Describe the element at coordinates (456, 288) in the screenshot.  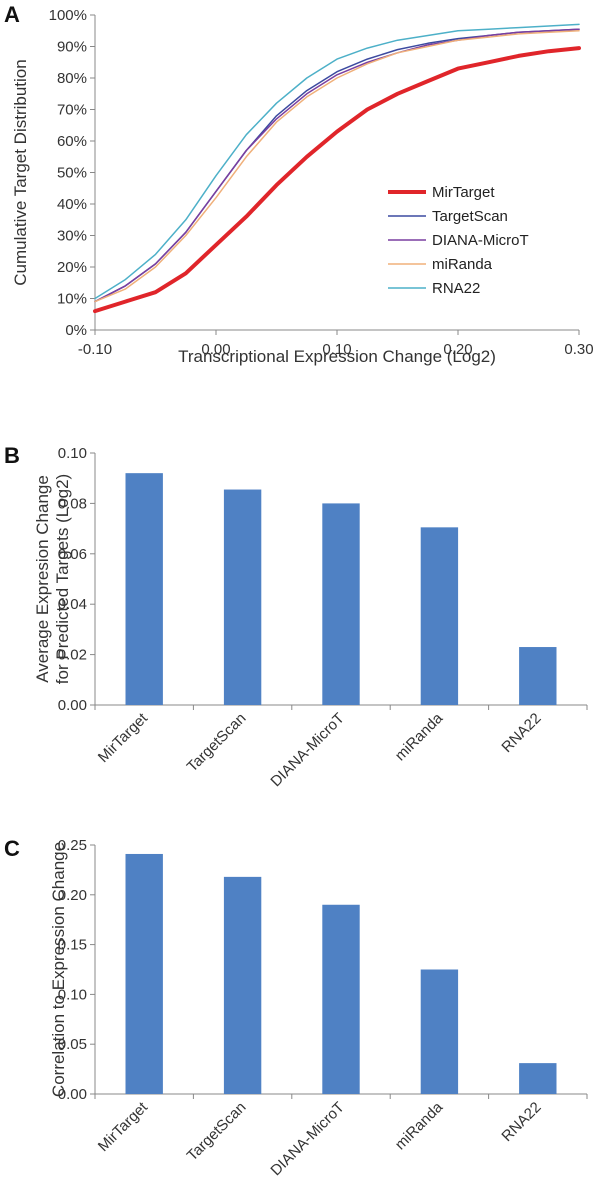
I see `legend-entry: RNA22` at that location.